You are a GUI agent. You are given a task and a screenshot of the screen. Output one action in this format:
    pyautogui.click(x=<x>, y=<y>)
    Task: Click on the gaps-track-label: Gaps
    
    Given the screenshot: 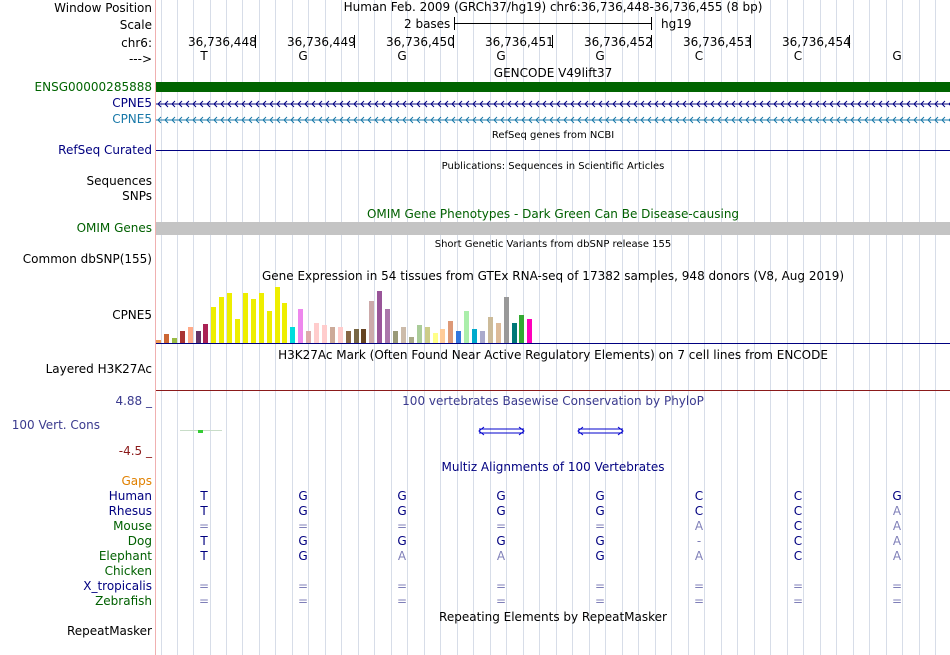 What is the action you would take?
    pyautogui.click(x=136, y=481)
    